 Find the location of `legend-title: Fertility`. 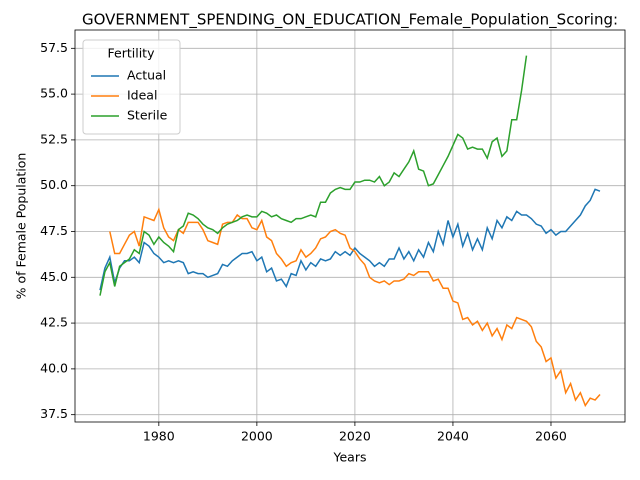

legend-title: Fertility is located at coordinates (132, 53).